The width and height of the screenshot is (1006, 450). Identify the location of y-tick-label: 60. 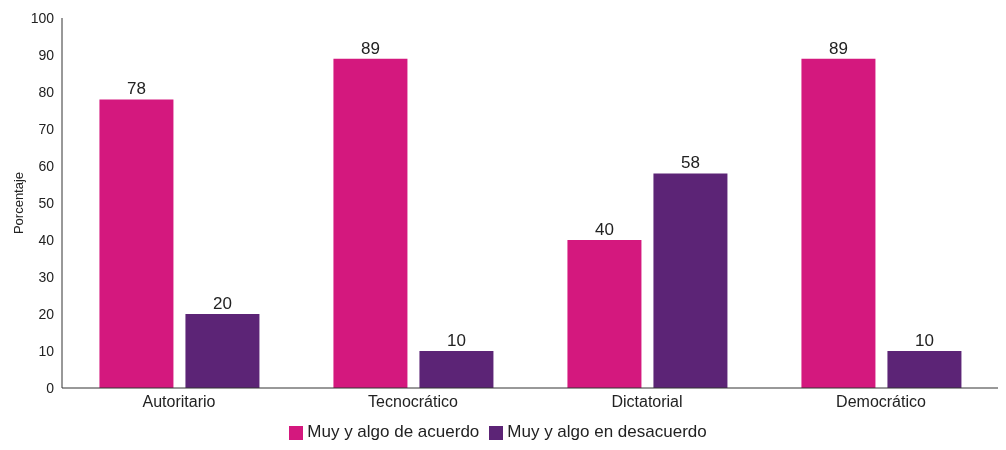
(46, 165).